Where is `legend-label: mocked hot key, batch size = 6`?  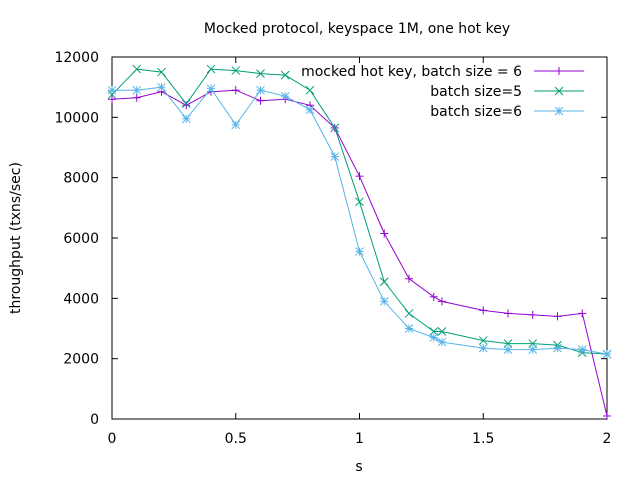
legend-label: mocked hot key, batch size = 6 is located at coordinates (411, 72).